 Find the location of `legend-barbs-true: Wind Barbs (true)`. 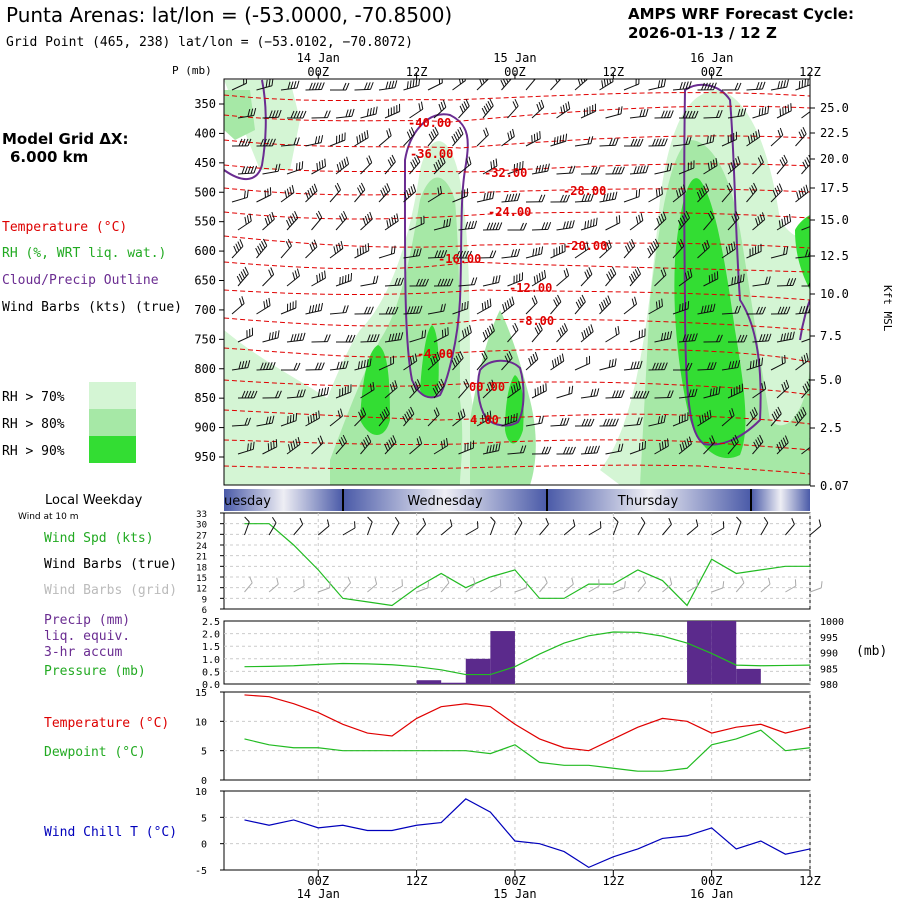

legend-barbs-true: Wind Barbs (true) is located at coordinates (110, 564).